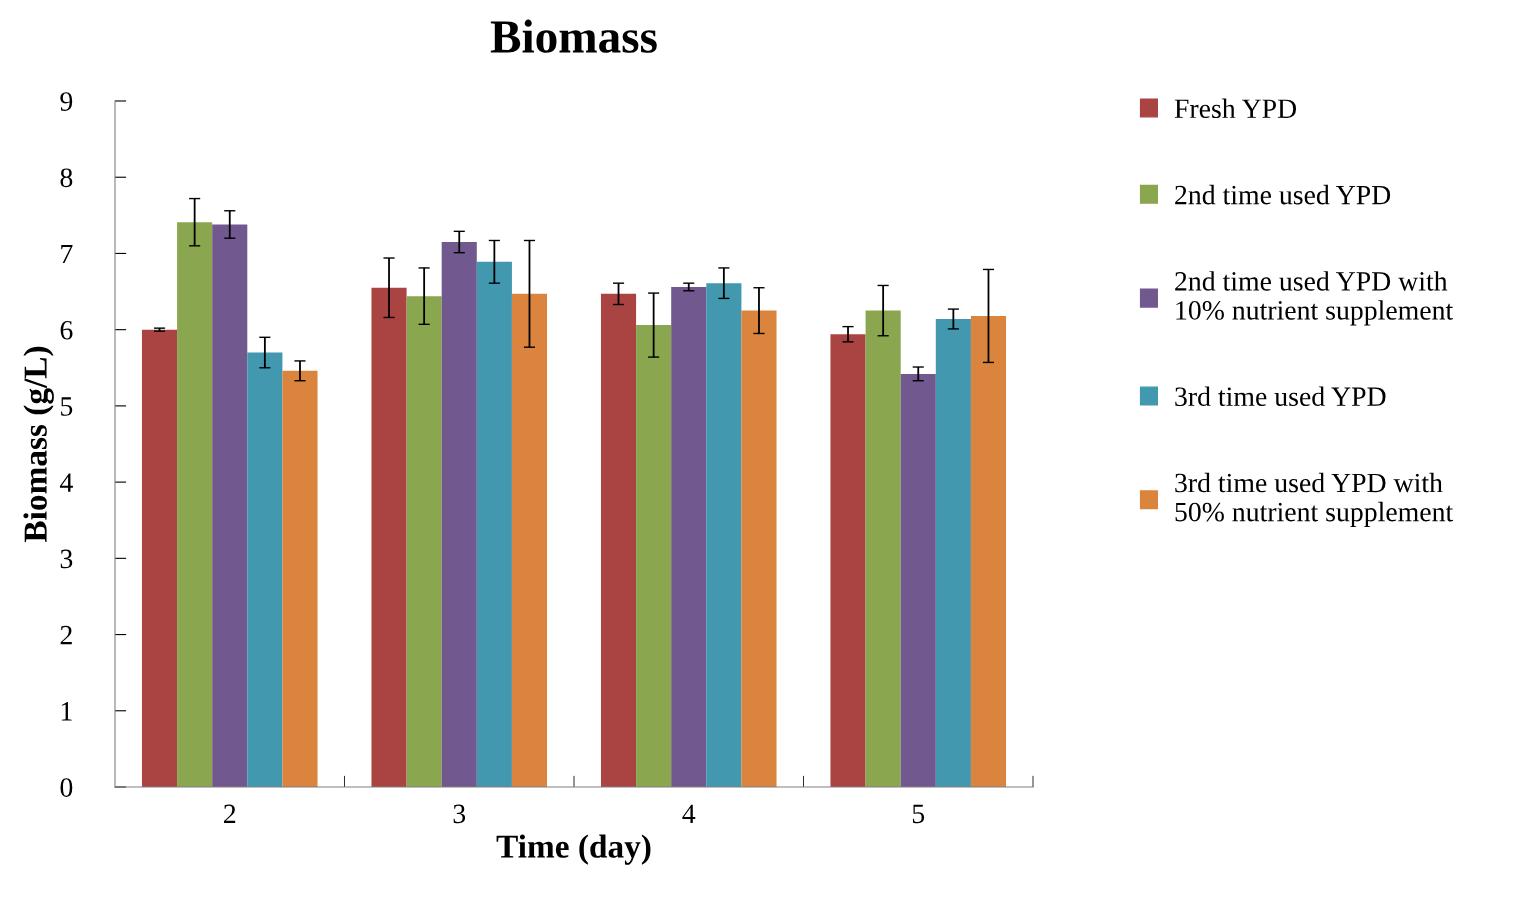  I want to click on legend-label: Fresh YPD, so click(1235, 108).